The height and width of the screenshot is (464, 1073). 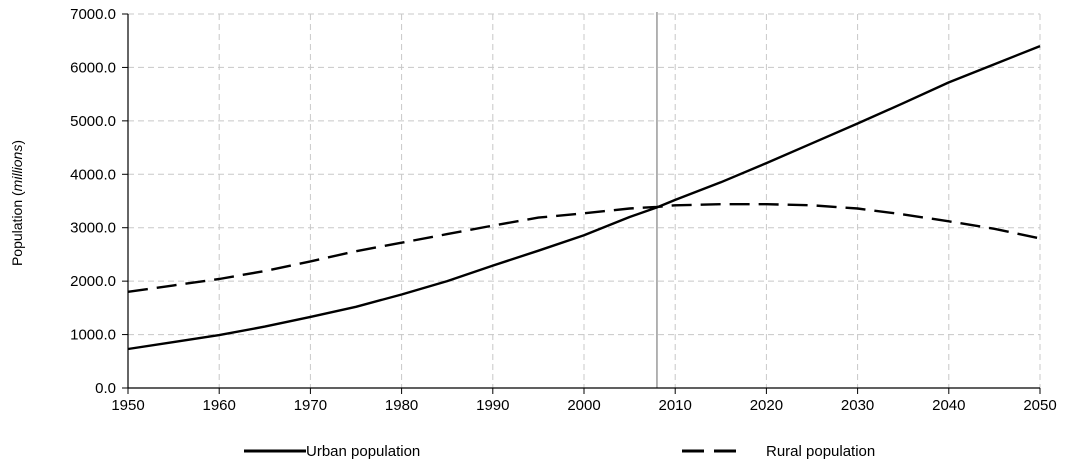 What do you see at coordinates (93, 228) in the screenshot?
I see `y-tick-label: 3000.0` at bounding box center [93, 228].